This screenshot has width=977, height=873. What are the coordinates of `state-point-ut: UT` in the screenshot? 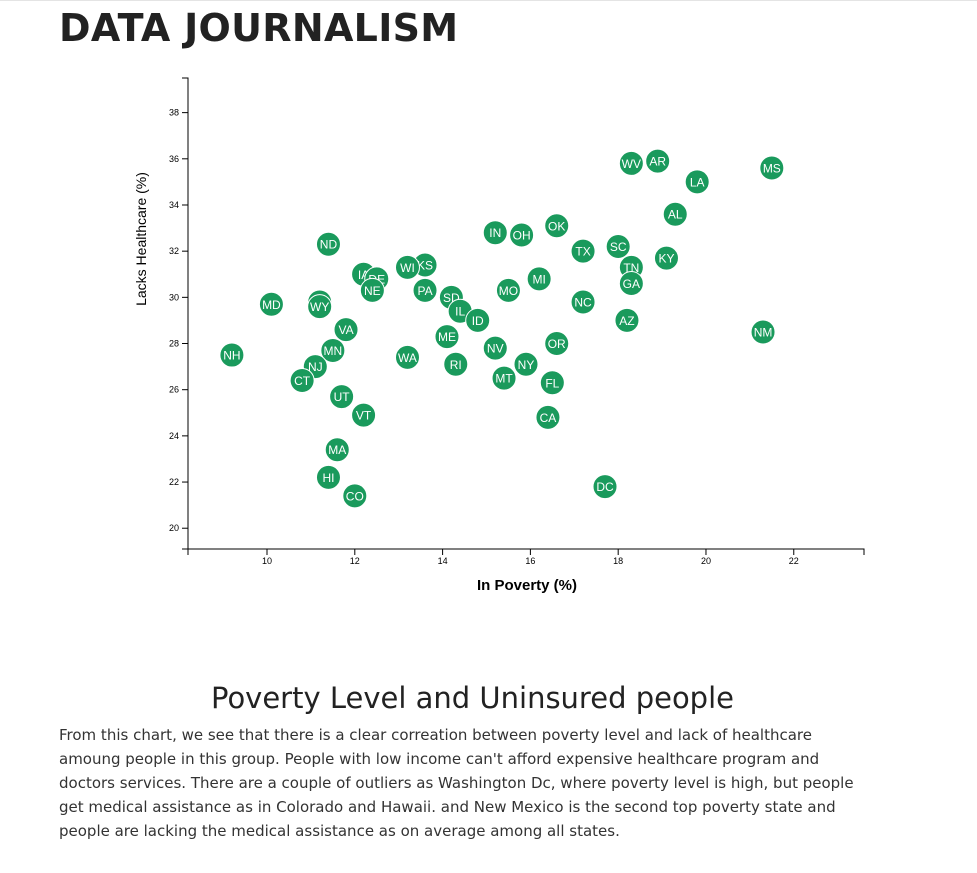 It's located at (342, 397).